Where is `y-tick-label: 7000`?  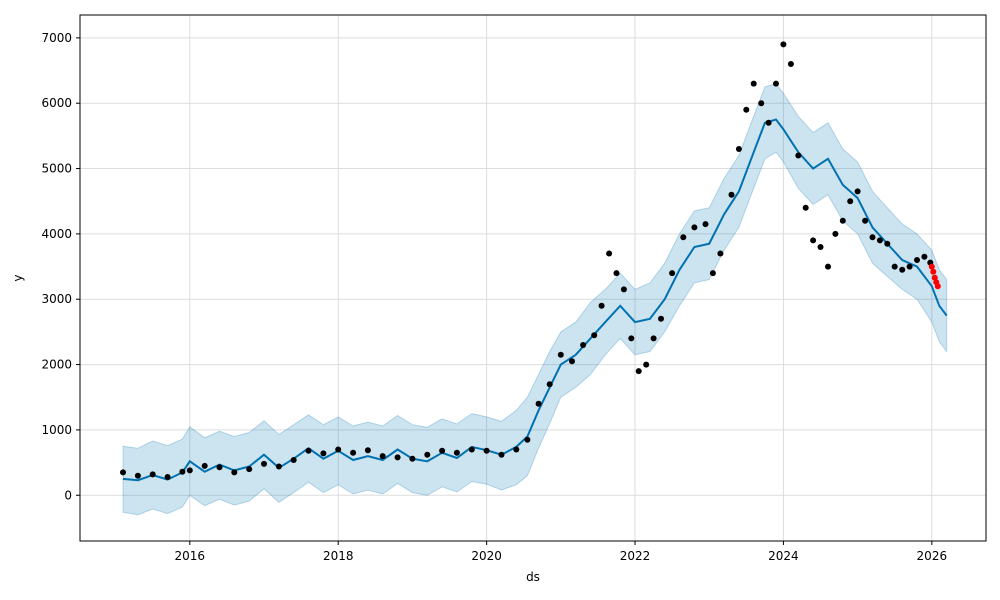
y-tick-label: 7000 is located at coordinates (56, 38).